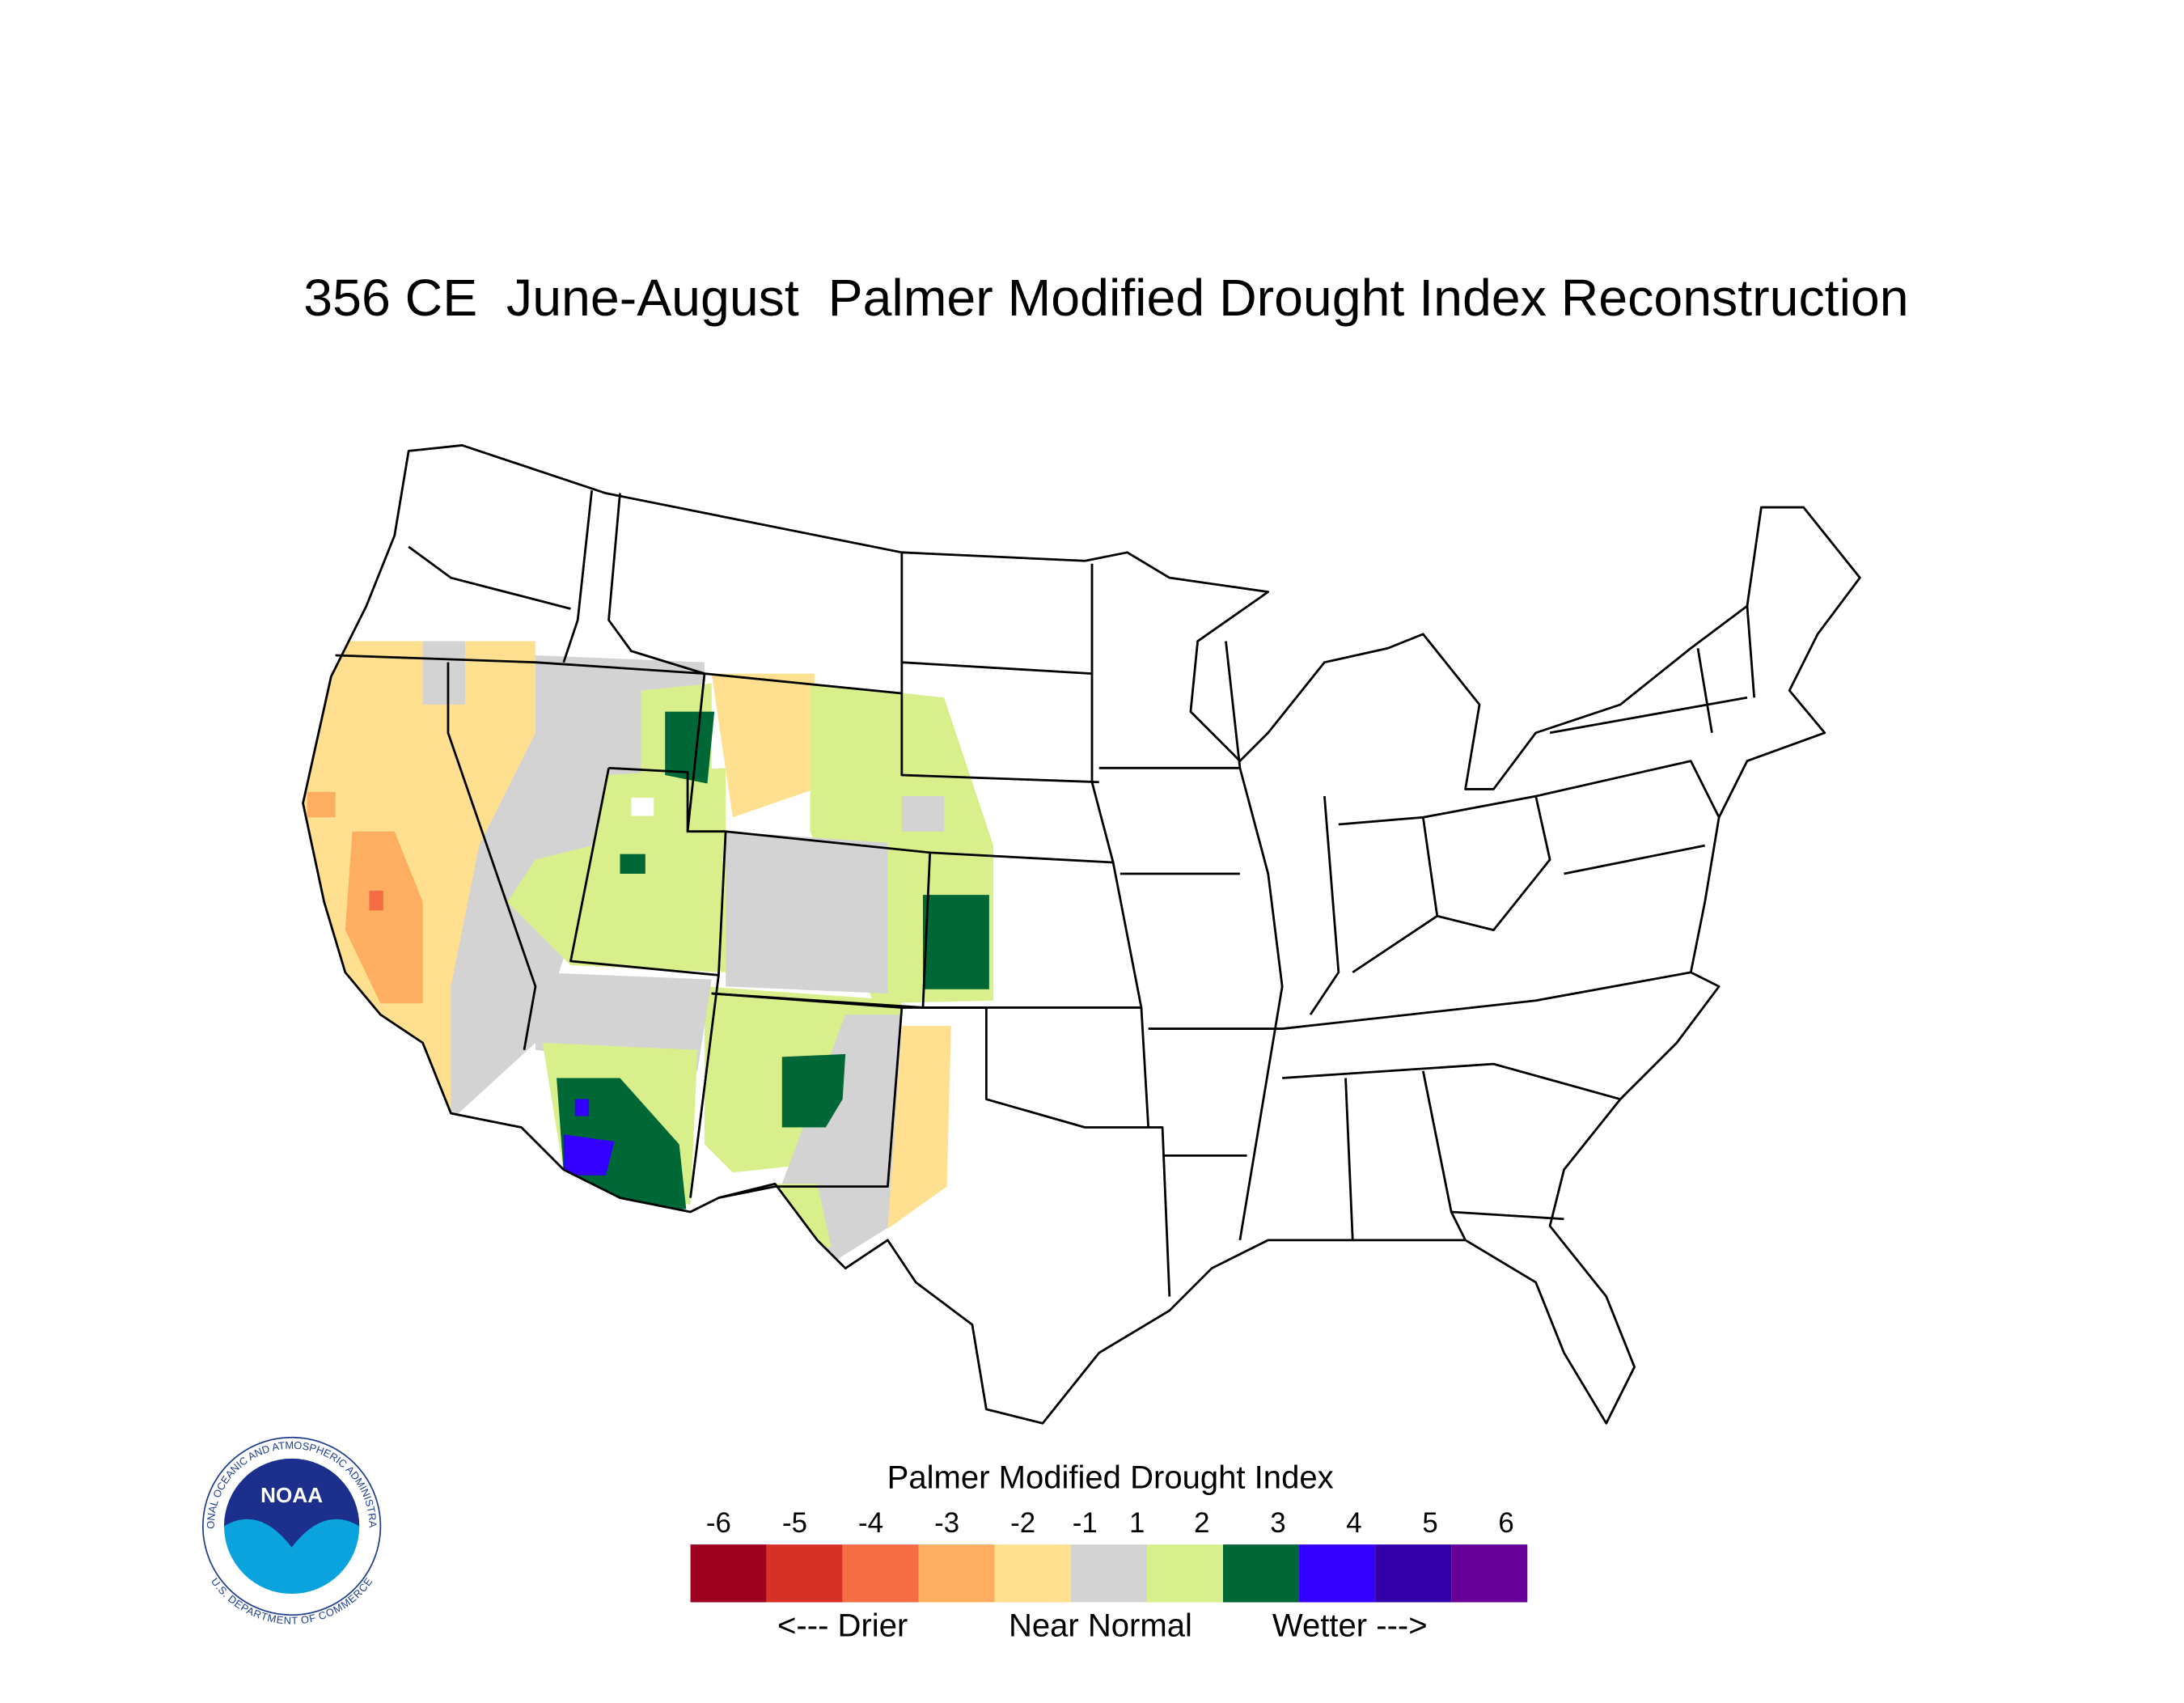 The width and height of the screenshot is (2184, 1703). Describe the element at coordinates (1100, 1625) in the screenshot. I see `legend-caption: Near Normal` at that location.